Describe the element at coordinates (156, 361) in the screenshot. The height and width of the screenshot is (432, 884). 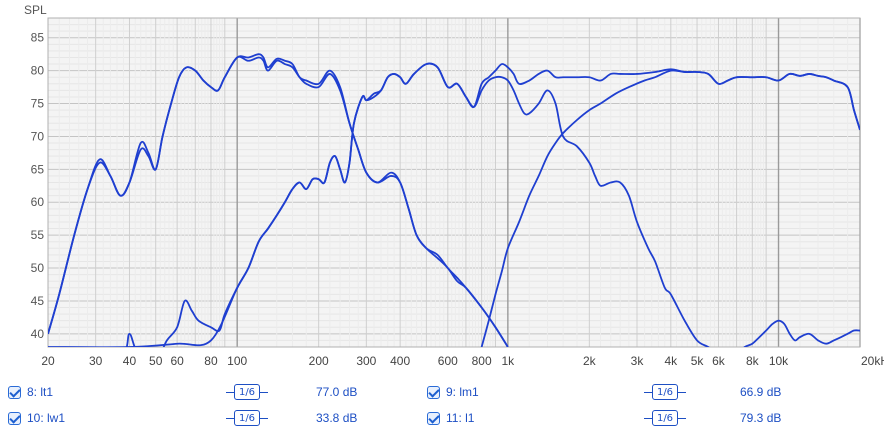
I see `x-tick-label: 50` at that location.